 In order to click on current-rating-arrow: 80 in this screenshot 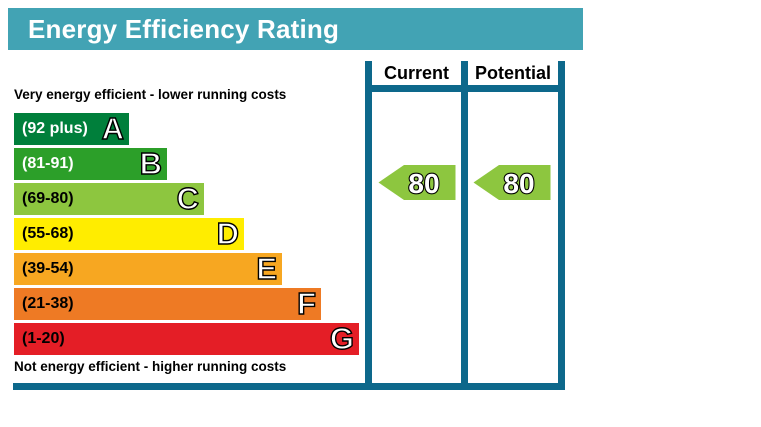, I will do `click(417, 182)`.